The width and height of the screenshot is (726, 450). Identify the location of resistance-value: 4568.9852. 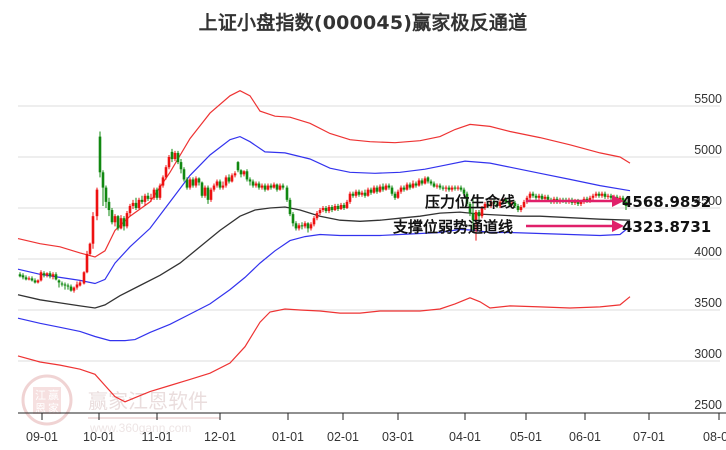
(666, 202).